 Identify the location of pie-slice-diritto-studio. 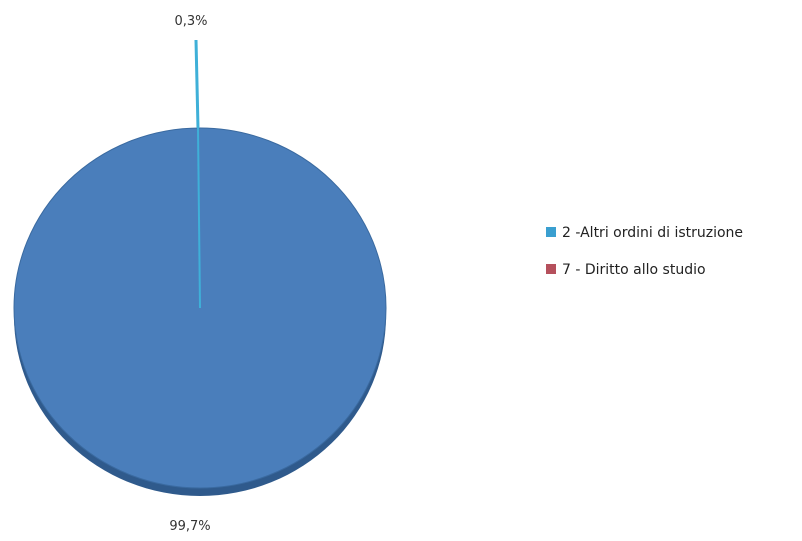
(199, 218).